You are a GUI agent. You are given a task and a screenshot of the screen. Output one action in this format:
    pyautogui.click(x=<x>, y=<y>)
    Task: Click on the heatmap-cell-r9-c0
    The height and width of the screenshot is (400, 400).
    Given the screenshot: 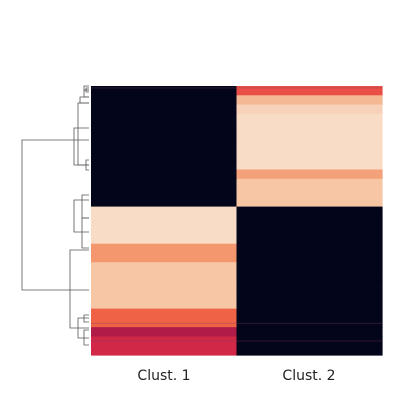 What is the action you would take?
    pyautogui.click(x=164, y=174)
    